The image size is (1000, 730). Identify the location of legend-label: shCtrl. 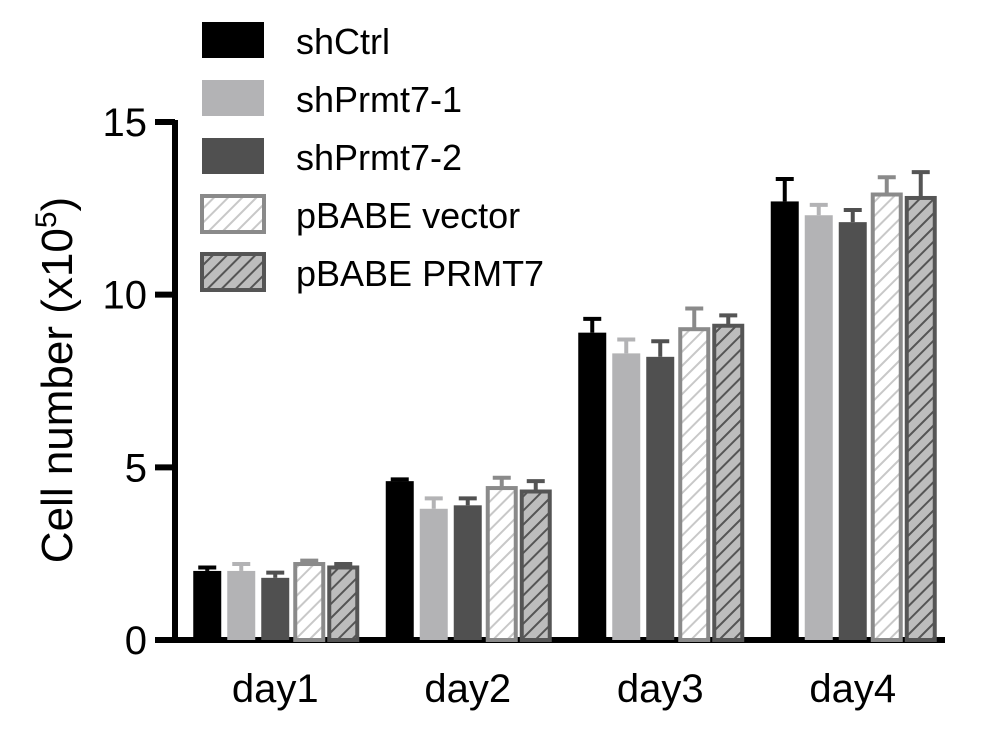
(343, 41).